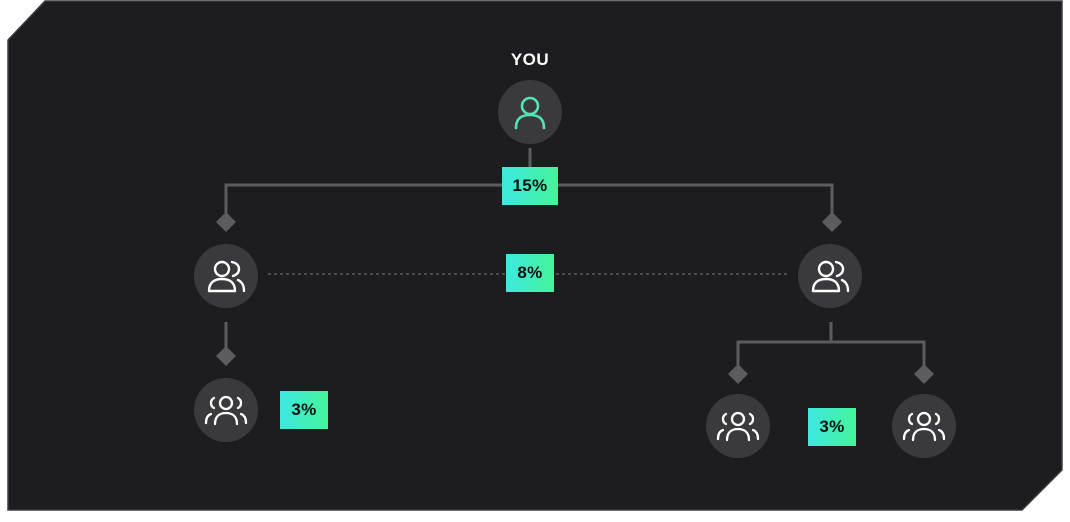 The image size is (1070, 522). Describe the element at coordinates (226, 356) in the screenshot. I see `diamond-left-sub` at that location.